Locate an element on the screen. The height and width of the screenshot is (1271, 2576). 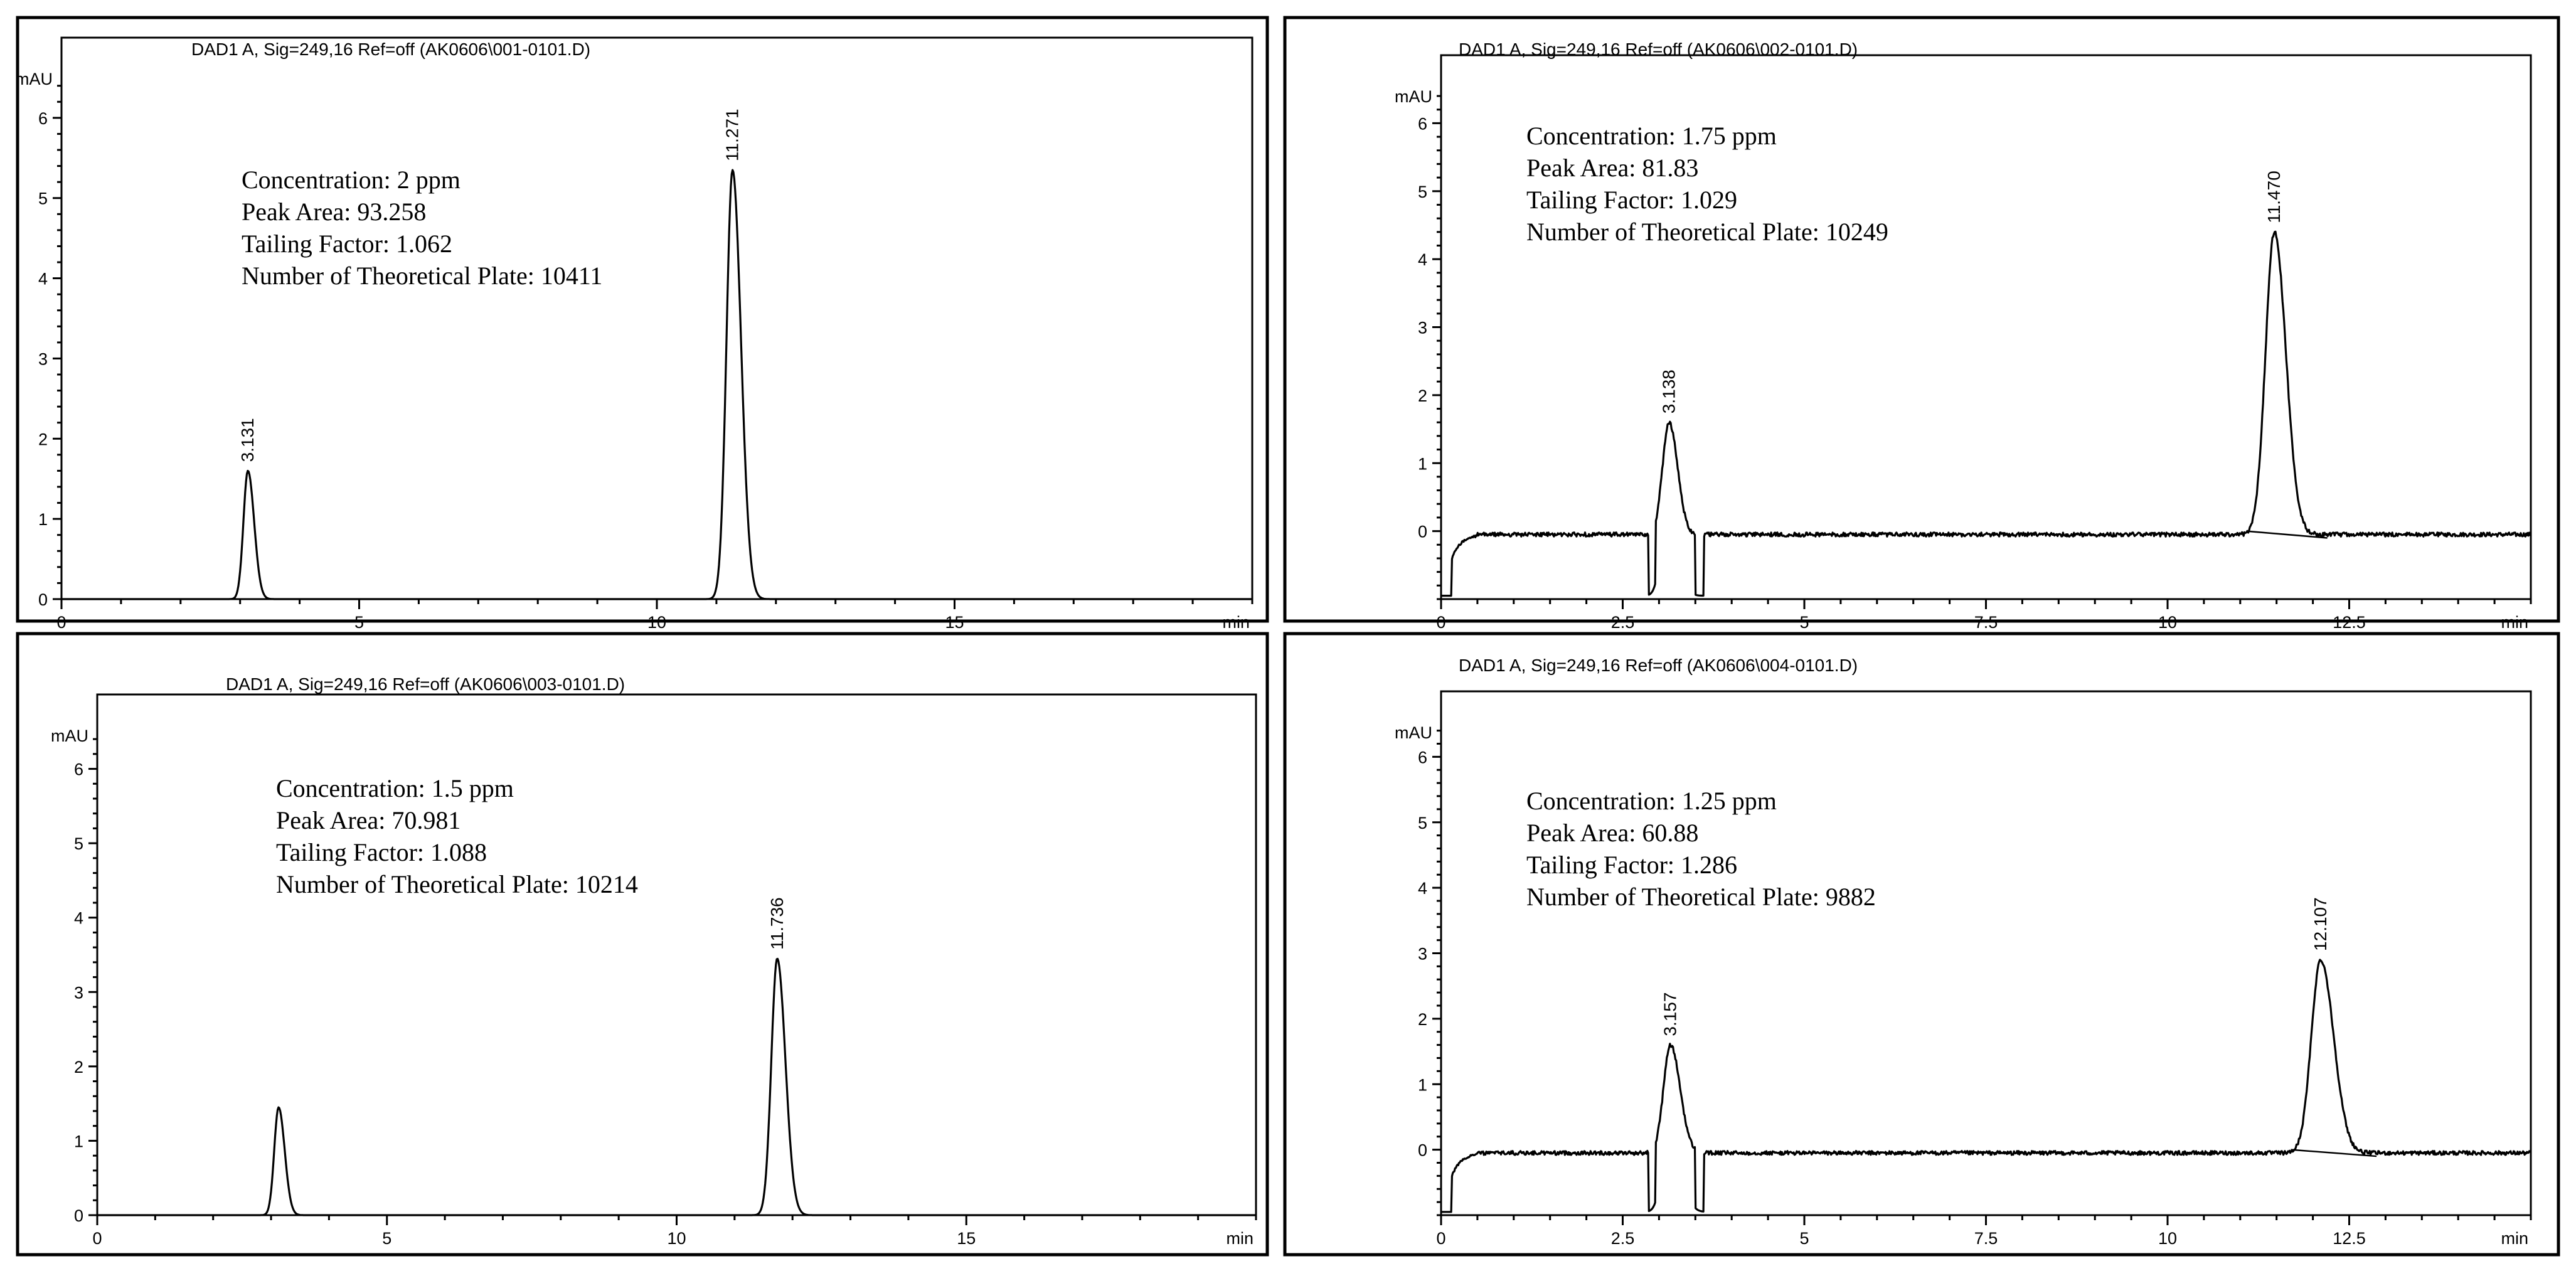
peak-label: 11.271 is located at coordinates (732, 135).